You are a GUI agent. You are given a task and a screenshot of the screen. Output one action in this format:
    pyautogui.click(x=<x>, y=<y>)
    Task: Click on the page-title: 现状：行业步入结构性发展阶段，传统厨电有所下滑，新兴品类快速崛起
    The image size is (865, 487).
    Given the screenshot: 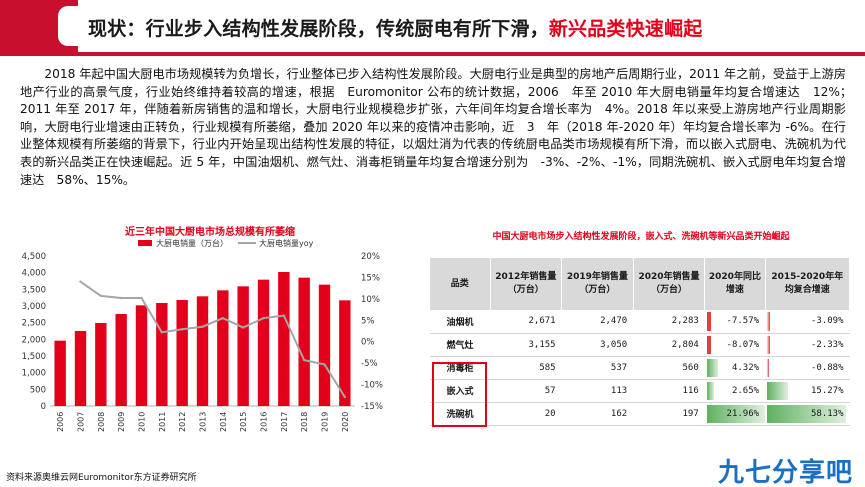 What is the action you would take?
    pyautogui.click(x=395, y=27)
    